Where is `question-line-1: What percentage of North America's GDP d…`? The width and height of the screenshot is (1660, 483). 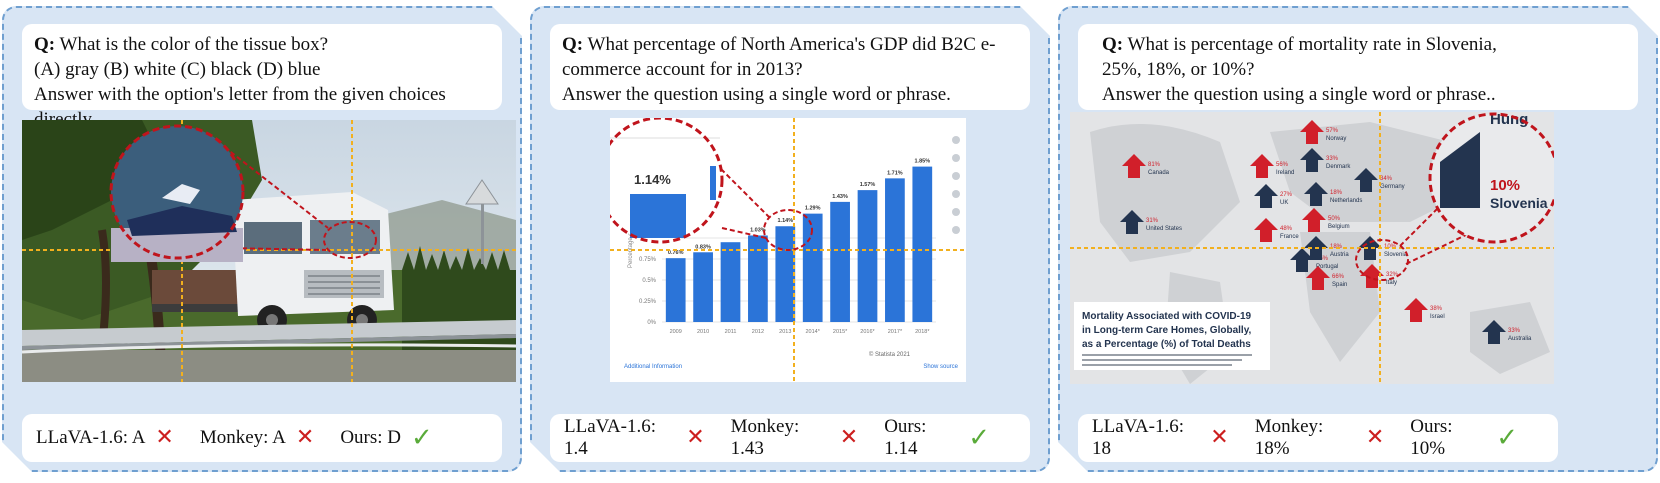
question-line-1: What percentage of North America's GDP d… is located at coordinates (791, 44).